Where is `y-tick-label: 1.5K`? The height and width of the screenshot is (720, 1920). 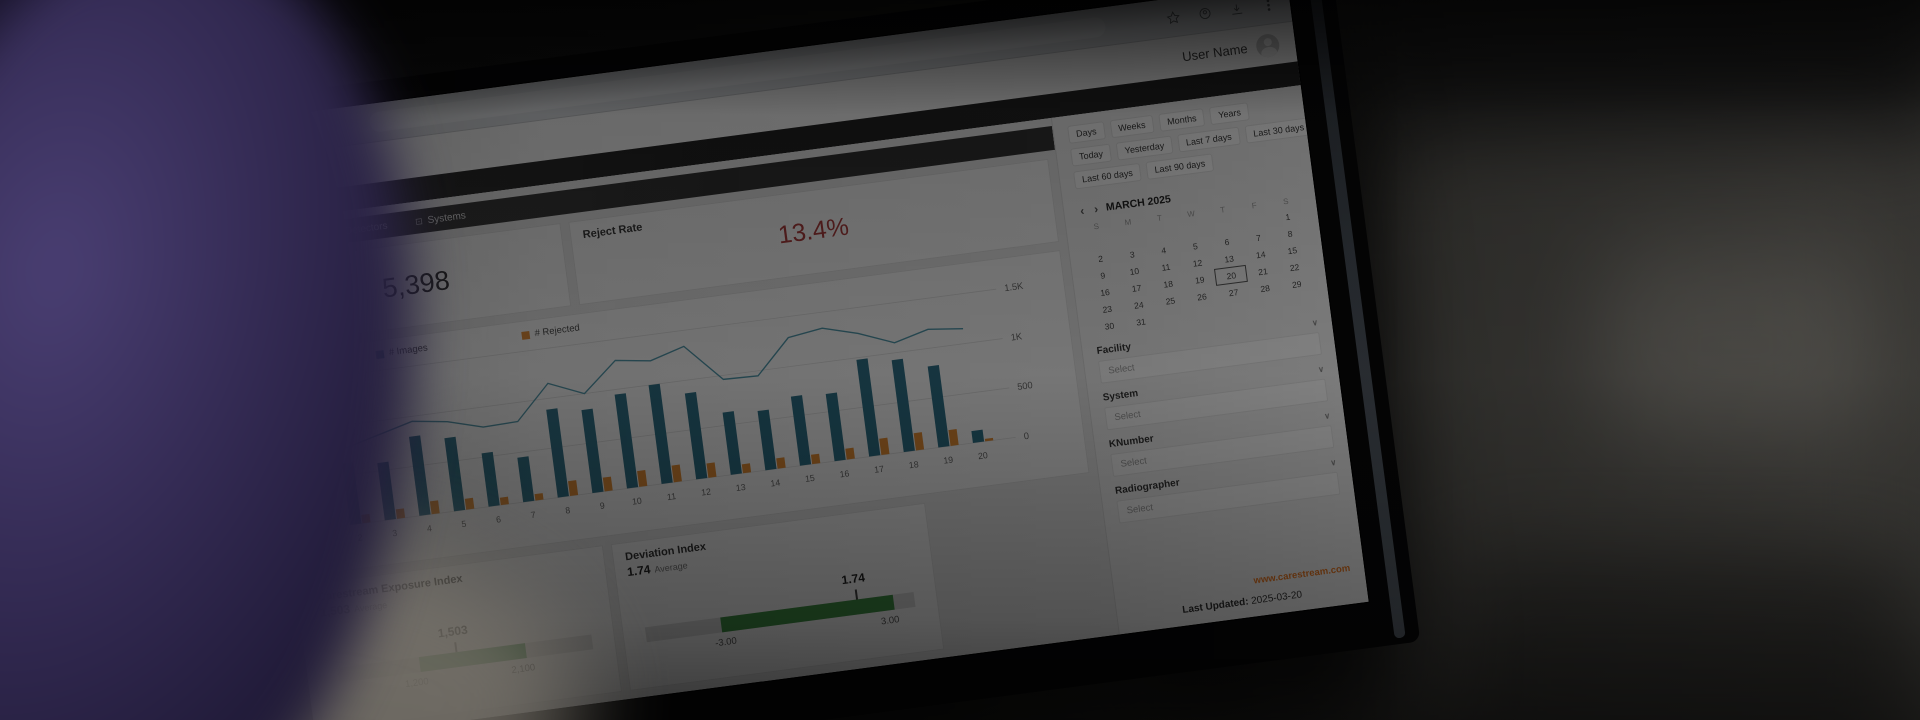 y-tick-label: 1.5K is located at coordinates (1014, 287).